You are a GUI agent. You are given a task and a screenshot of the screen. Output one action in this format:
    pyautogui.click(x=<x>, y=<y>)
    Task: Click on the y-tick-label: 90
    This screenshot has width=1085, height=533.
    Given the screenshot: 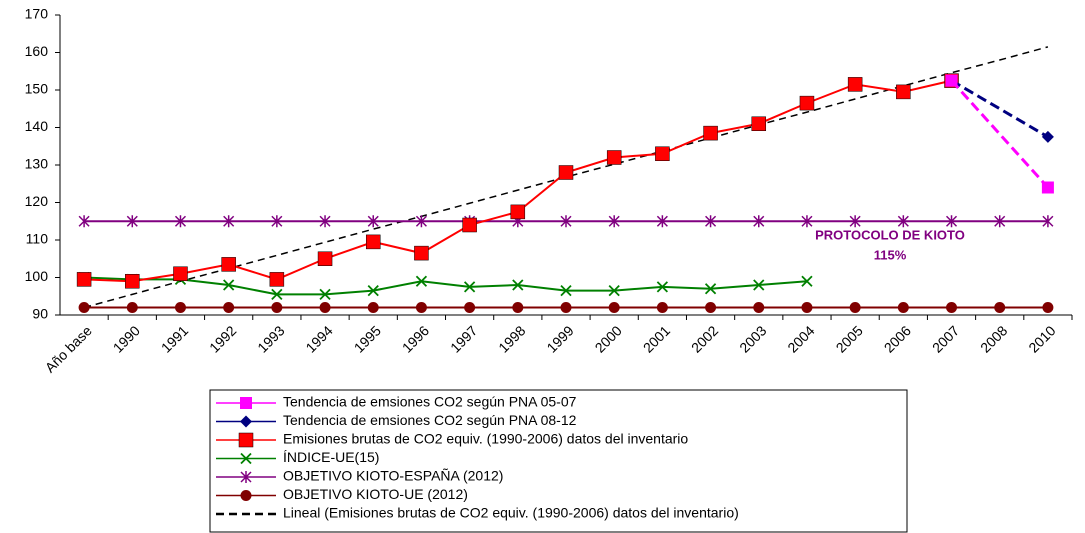 What is the action you would take?
    pyautogui.click(x=40, y=314)
    